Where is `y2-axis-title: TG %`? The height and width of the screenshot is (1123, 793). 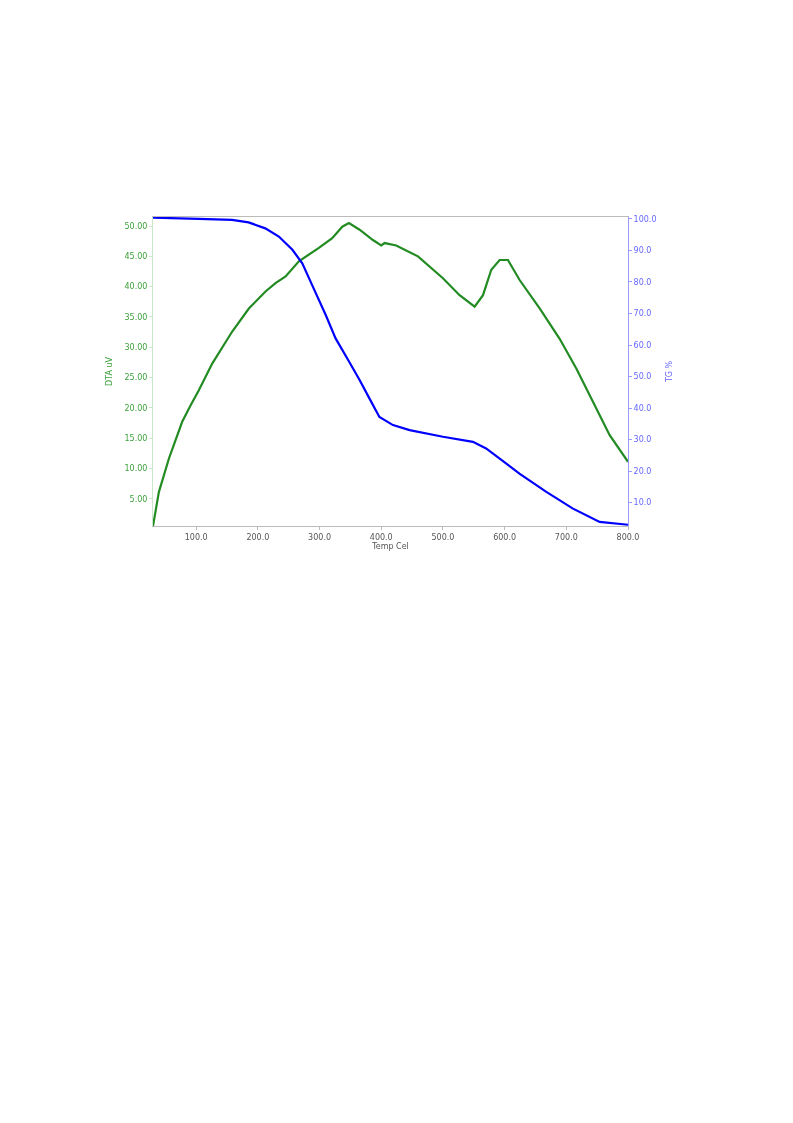 y2-axis-title: TG % is located at coordinates (669, 372).